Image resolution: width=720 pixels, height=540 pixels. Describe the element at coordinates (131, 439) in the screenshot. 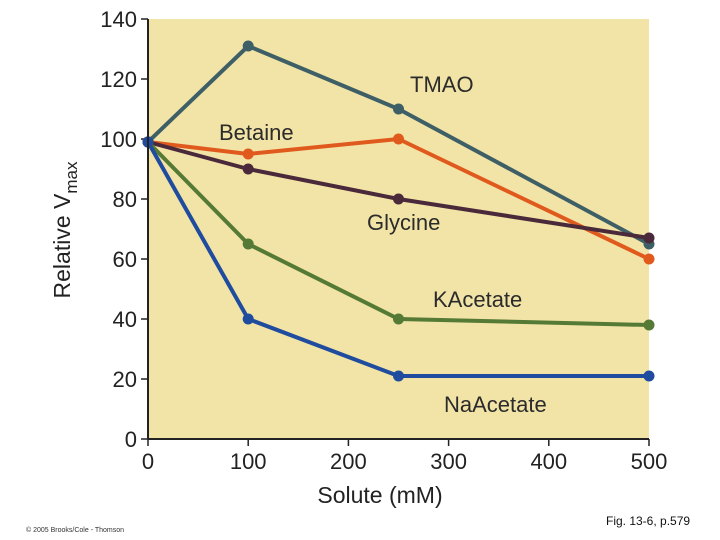

I see `y-tick-label: 0` at that location.